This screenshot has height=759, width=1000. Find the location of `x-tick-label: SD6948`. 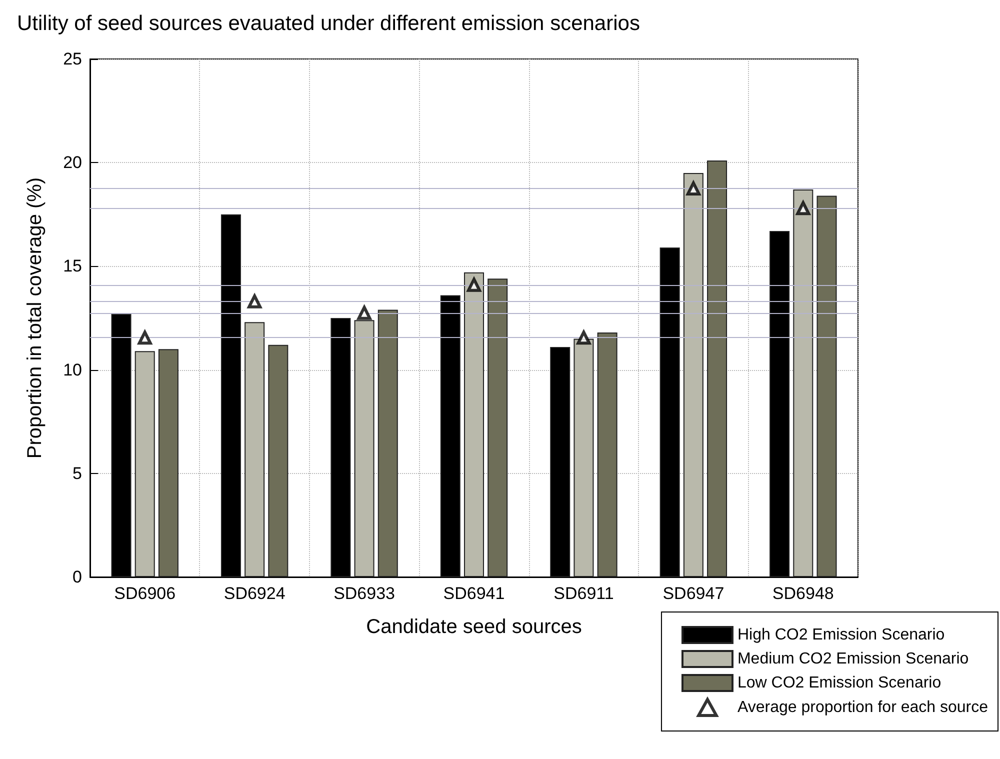

x-tick-label: SD6948 is located at coordinates (803, 593).